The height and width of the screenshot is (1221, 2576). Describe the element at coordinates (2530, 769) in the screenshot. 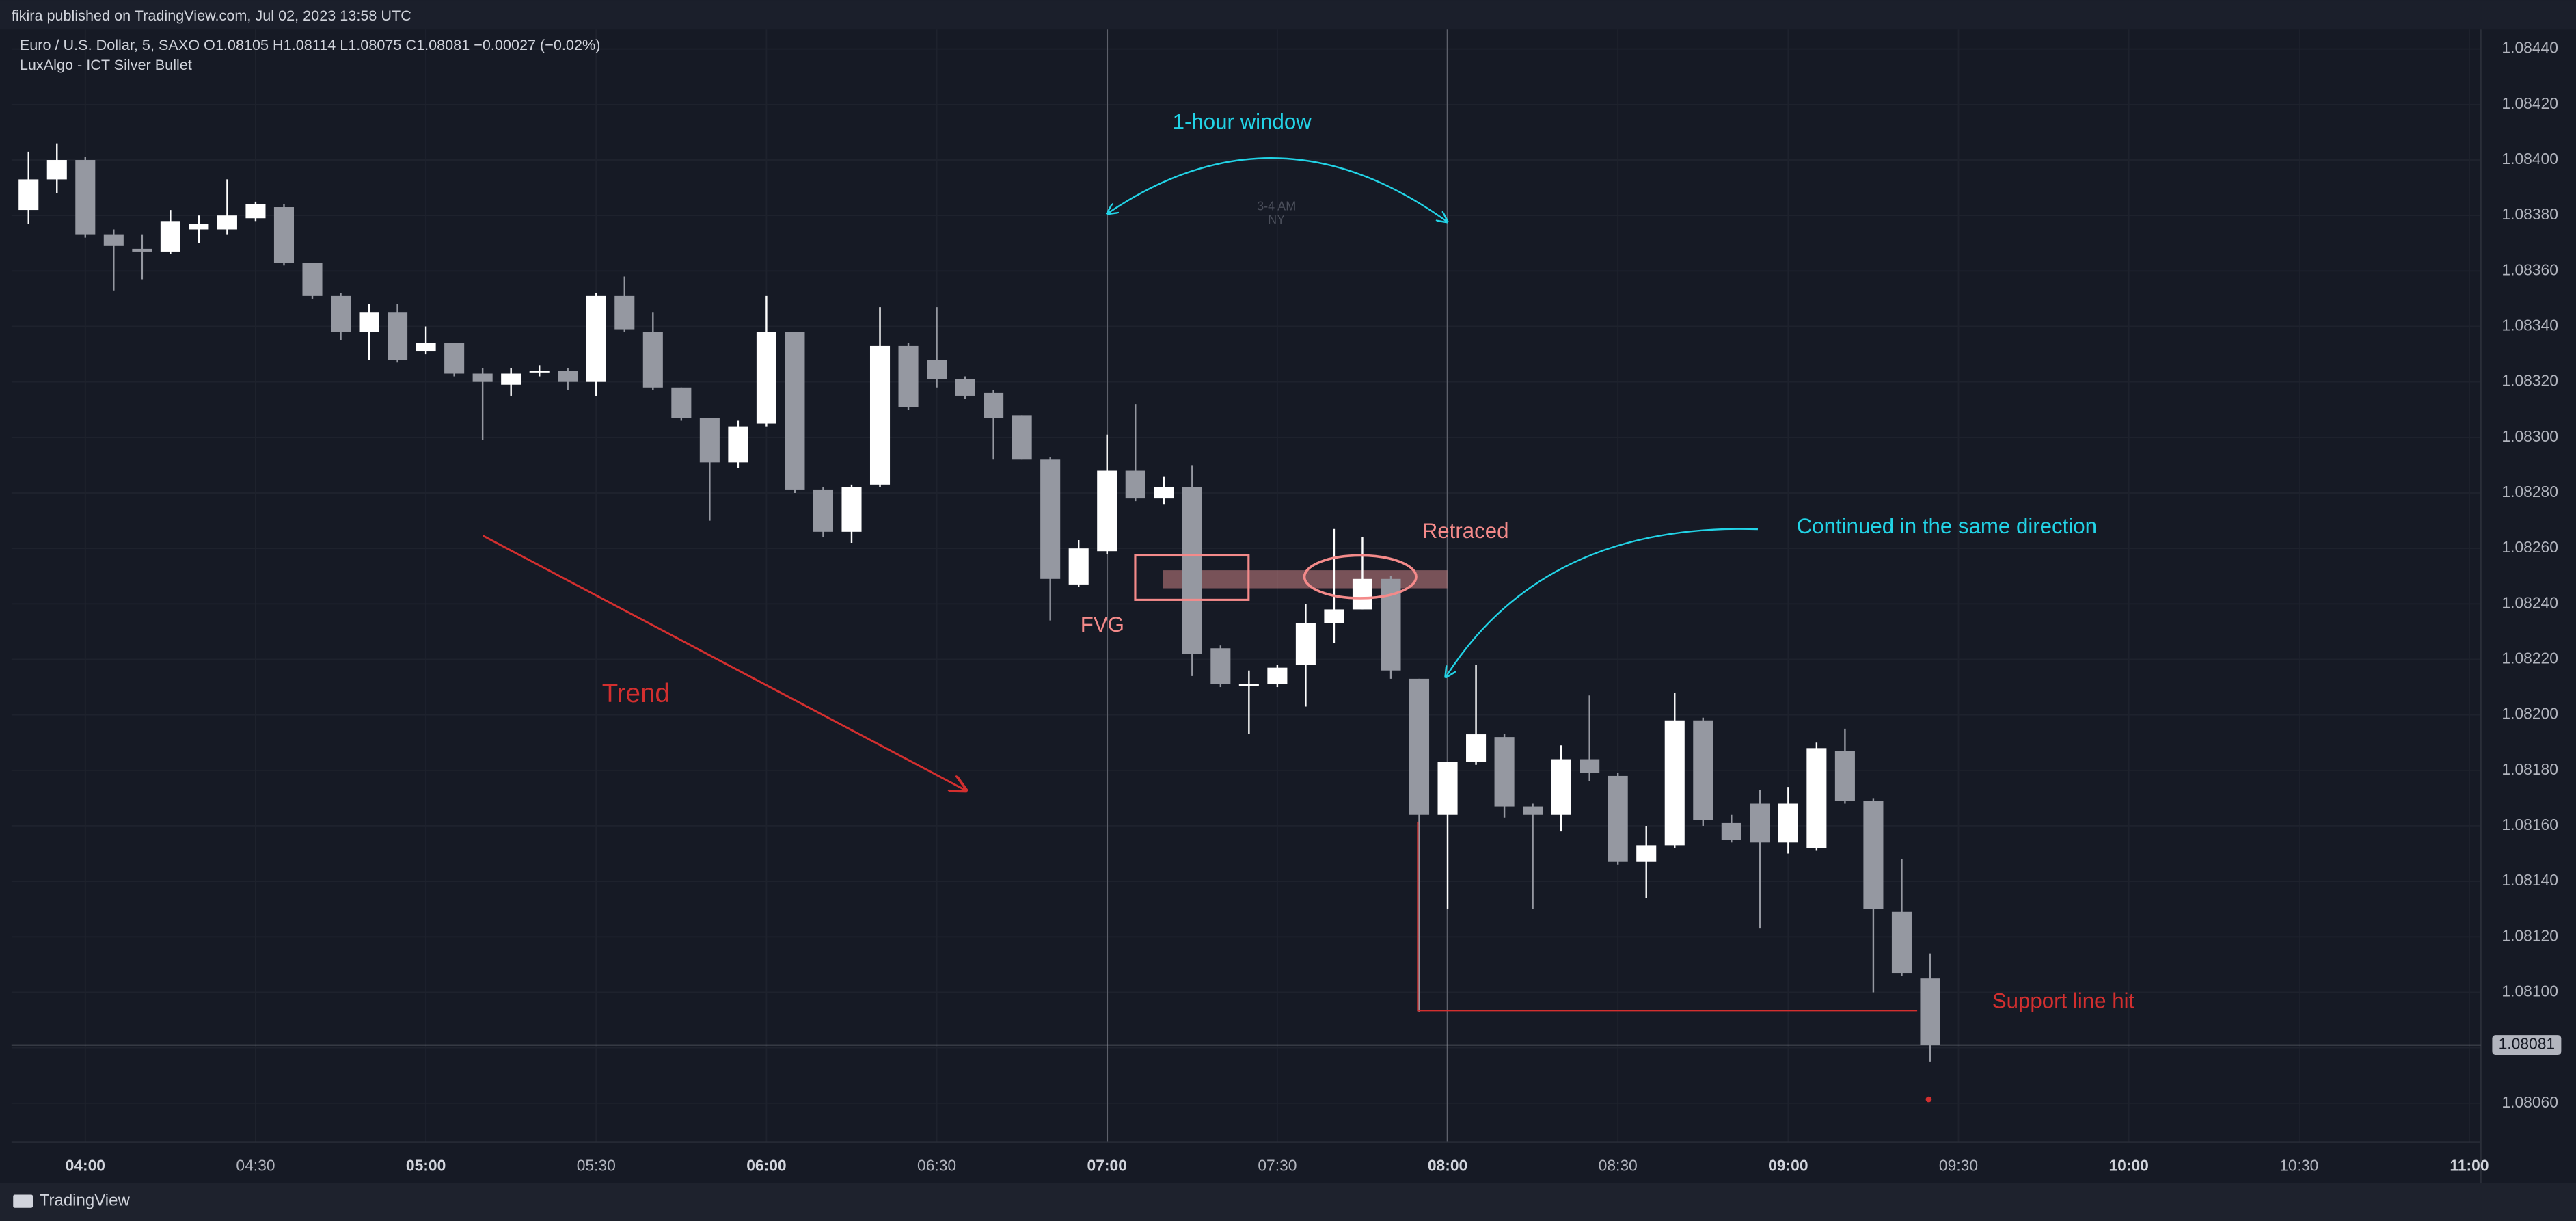

I see `y-tick-label: 1.08180` at that location.